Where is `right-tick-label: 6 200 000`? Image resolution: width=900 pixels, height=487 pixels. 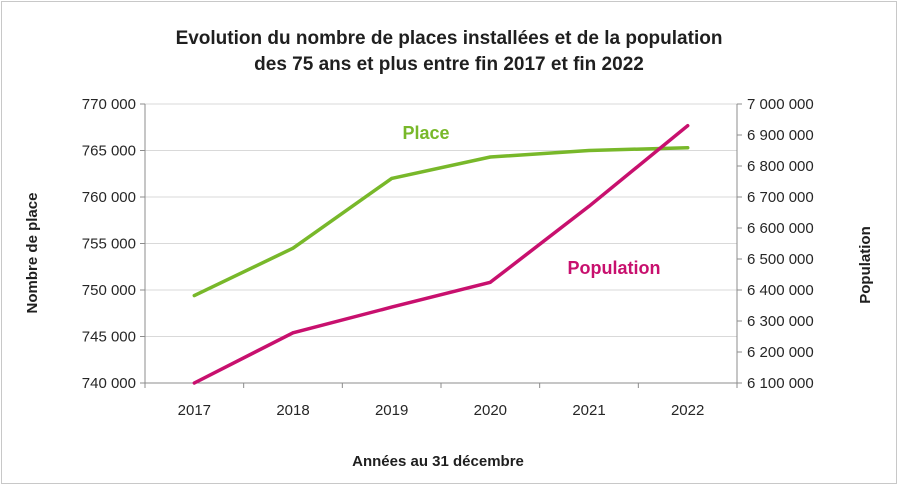 right-tick-label: 6 200 000 is located at coordinates (780, 352).